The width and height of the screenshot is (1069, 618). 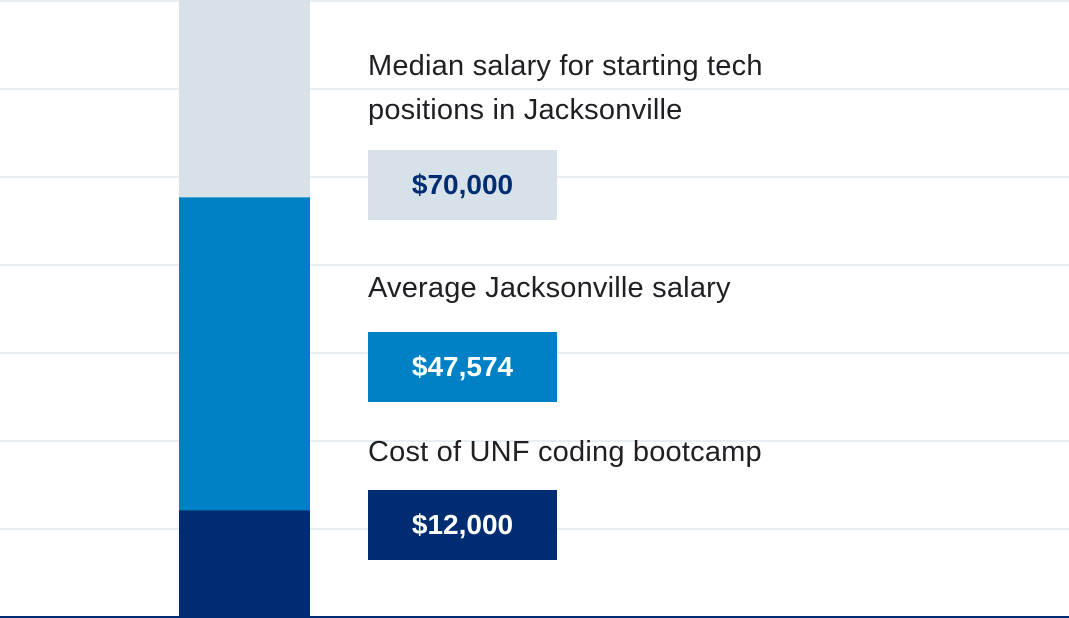 I want to click on bar-bootcamp-cost, so click(x=244, y=563).